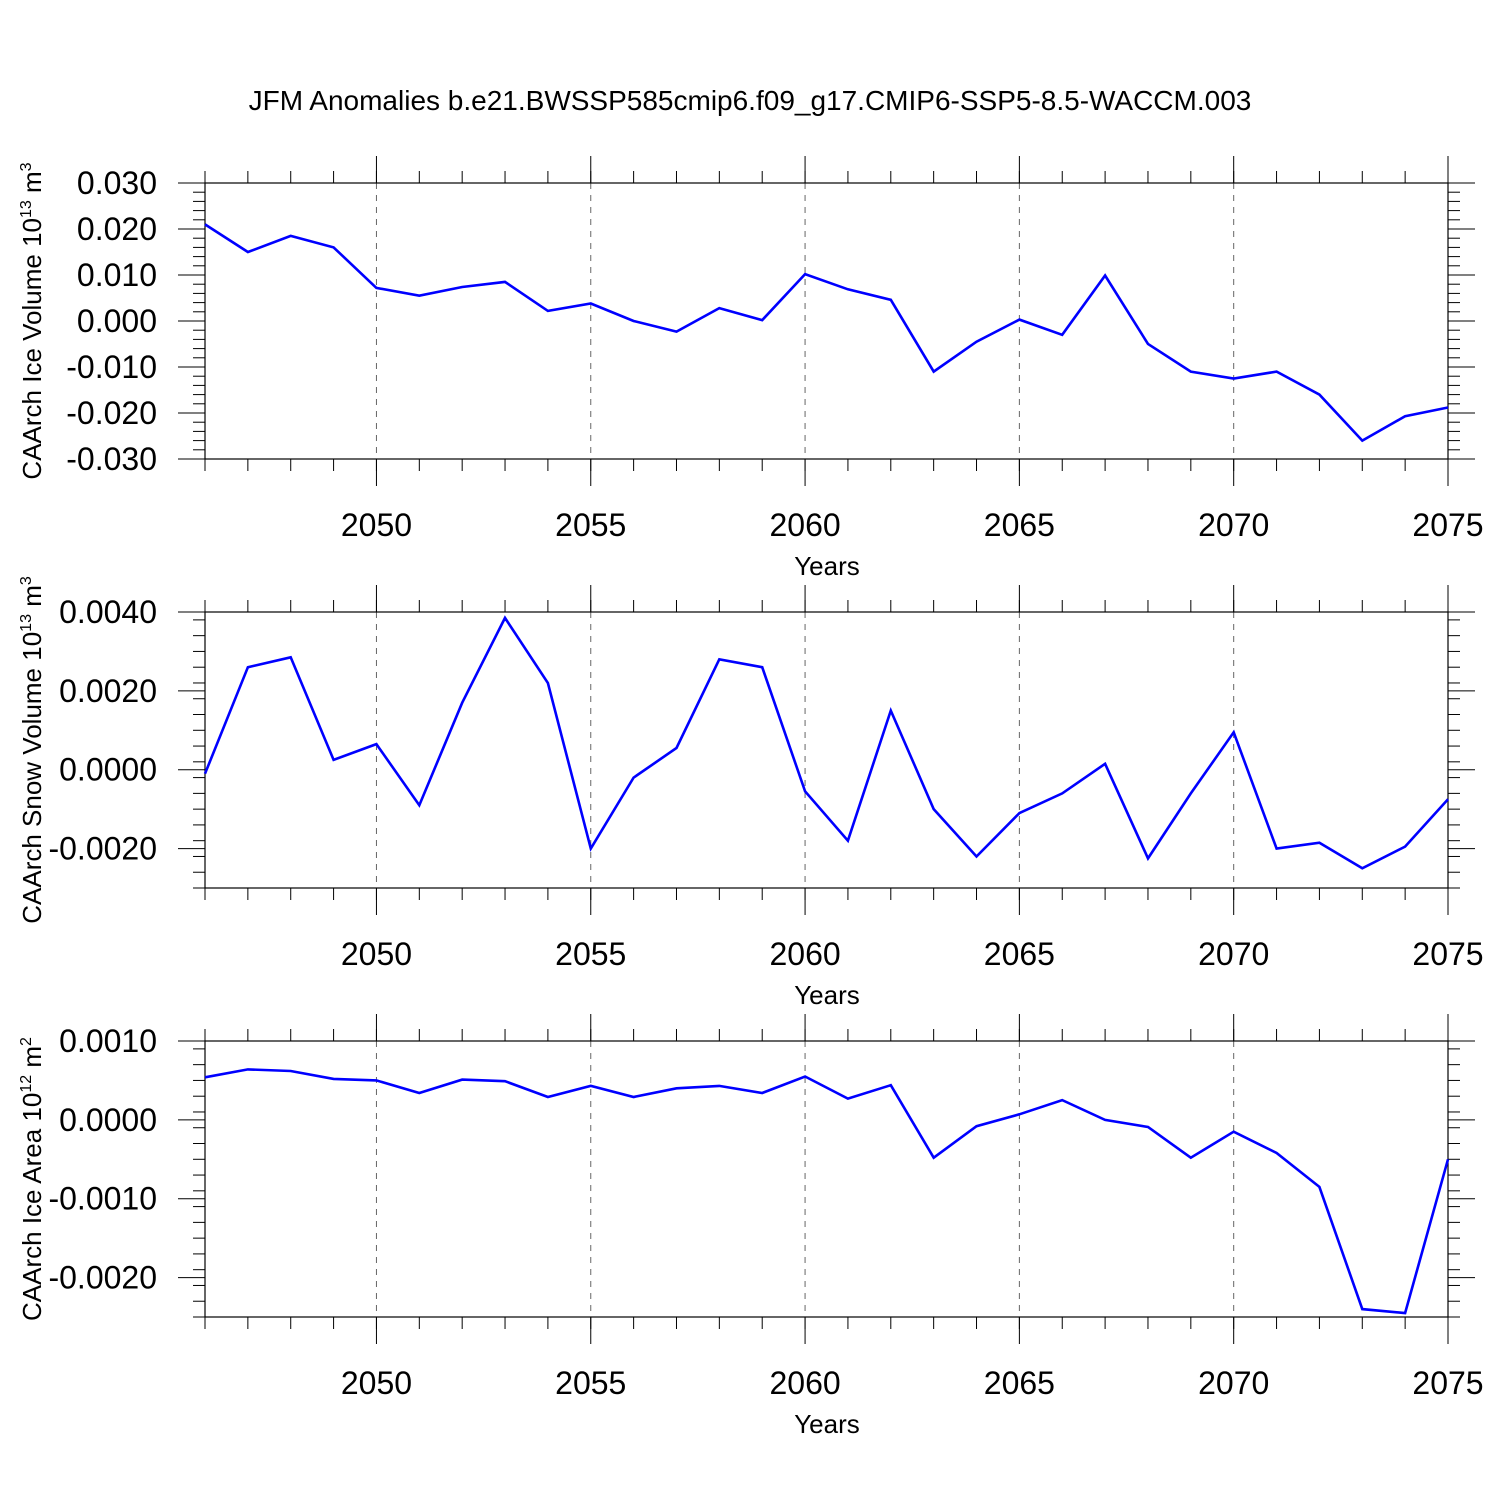  I want to click on y-tick-label: 0.010, so click(117, 275).